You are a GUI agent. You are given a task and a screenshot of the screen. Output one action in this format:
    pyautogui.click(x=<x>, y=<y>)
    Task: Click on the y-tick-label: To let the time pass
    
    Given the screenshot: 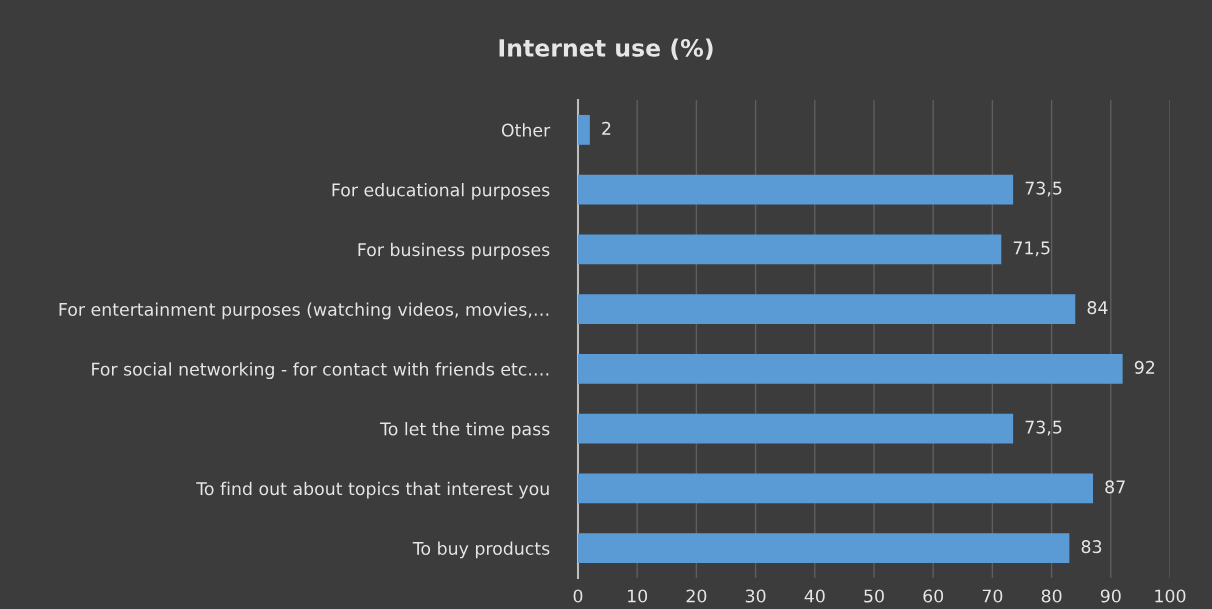 What is the action you would take?
    pyautogui.click(x=465, y=430)
    